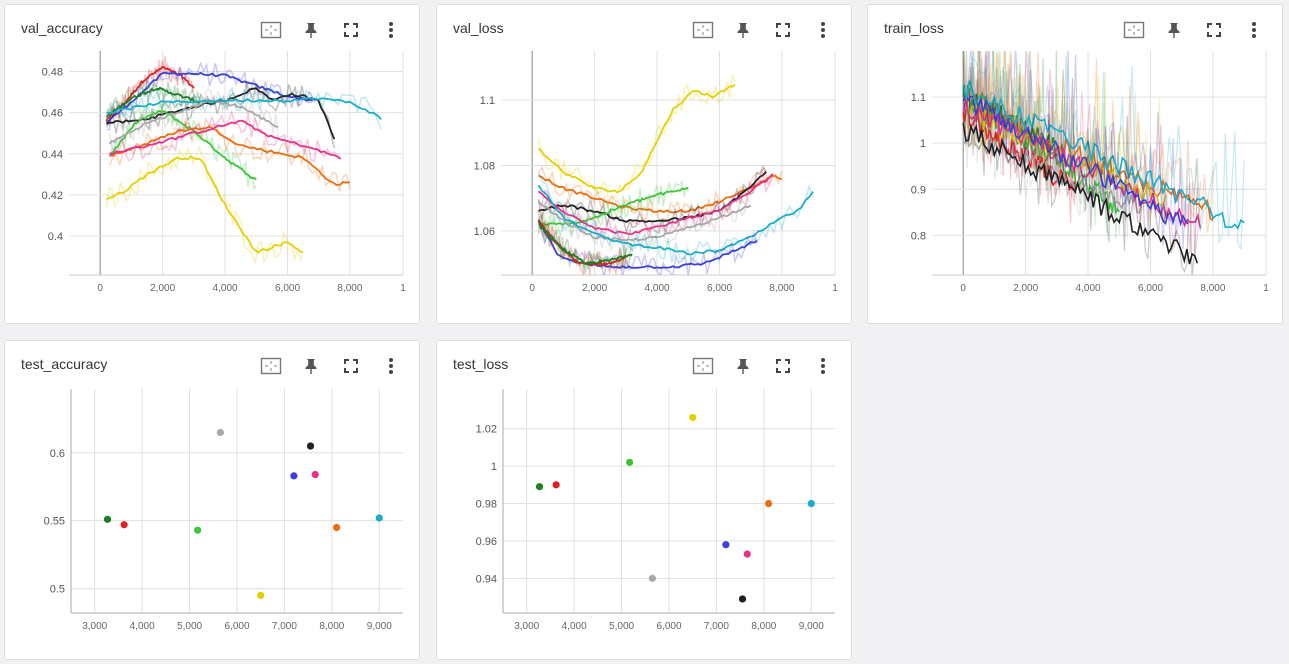 Image resolution: width=1289 pixels, height=664 pixels. What do you see at coordinates (652, 197) in the screenshot?
I see `series-line-black` at bounding box center [652, 197].